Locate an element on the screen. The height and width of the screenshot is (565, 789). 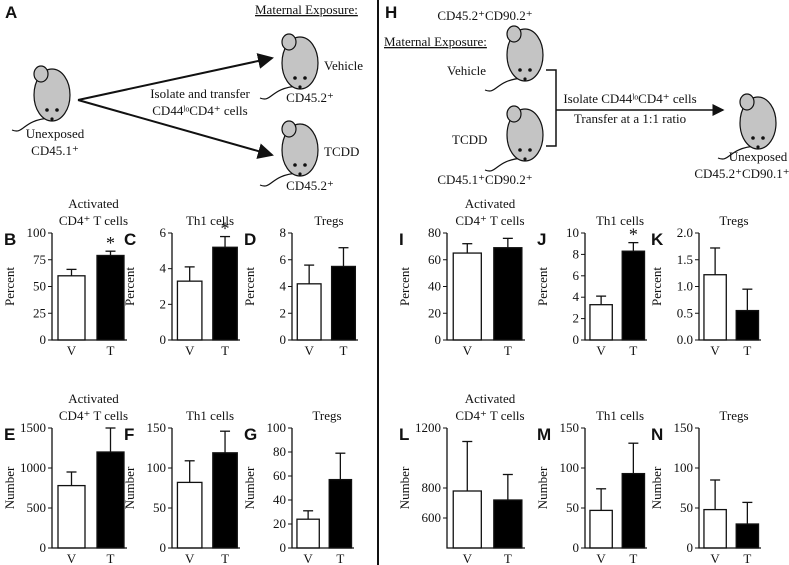
arrow is located at coordinates (175, 129).